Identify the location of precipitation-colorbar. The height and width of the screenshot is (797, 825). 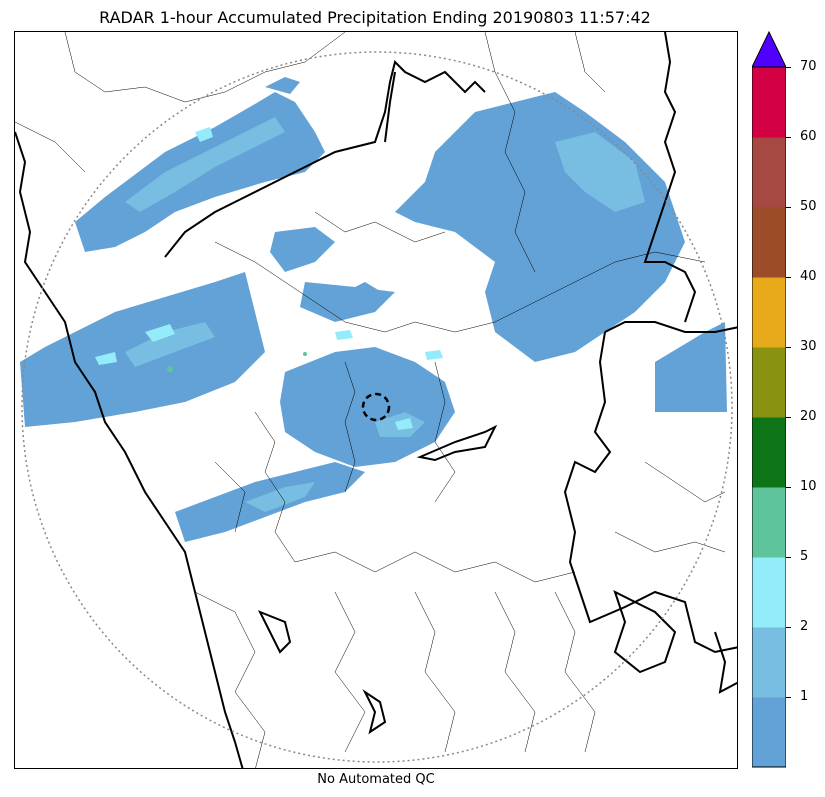
(769, 399).